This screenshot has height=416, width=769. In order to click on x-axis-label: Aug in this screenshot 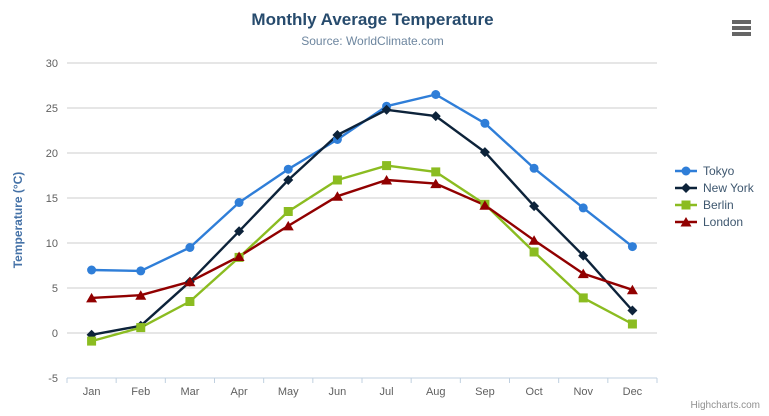, I will do `click(436, 392)`.